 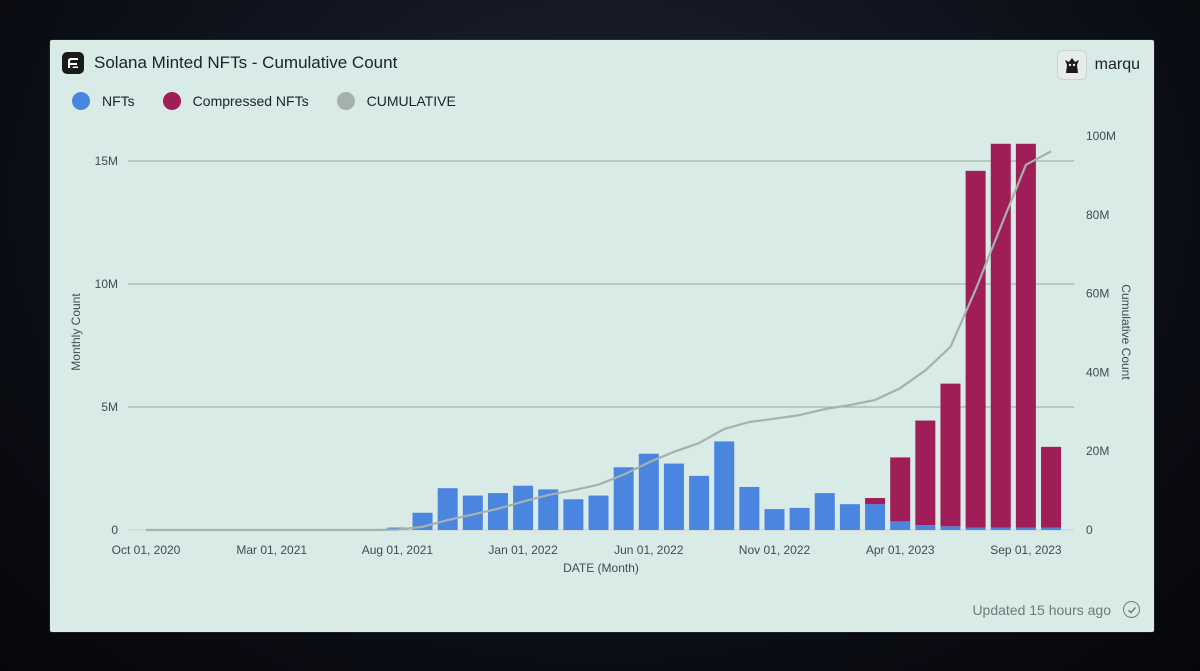 What do you see at coordinates (106, 284) in the screenshot?
I see `y-tick-label: 10M` at bounding box center [106, 284].